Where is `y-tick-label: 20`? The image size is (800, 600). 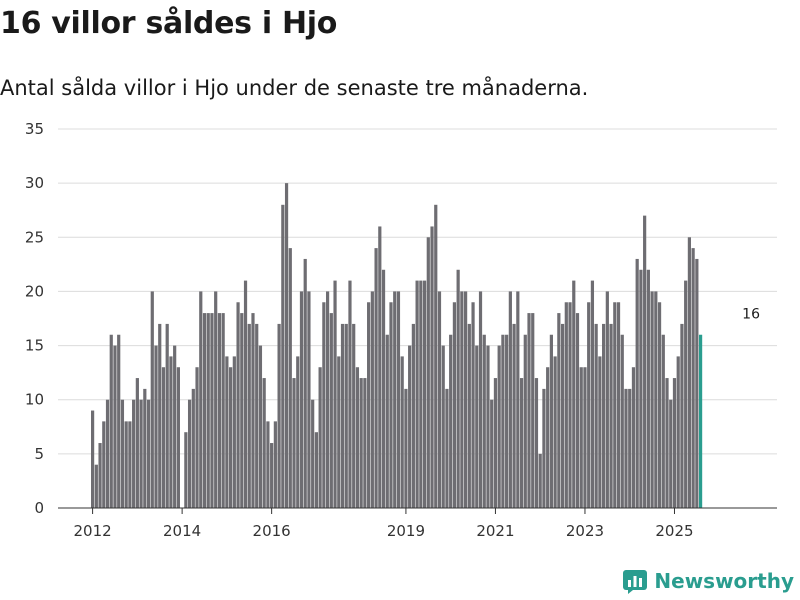
y-tick-label: 20 is located at coordinates (34, 291).